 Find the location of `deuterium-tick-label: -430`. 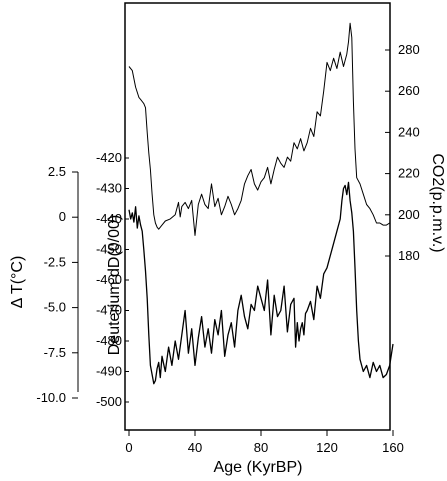

deuterium-tick-label: -430 is located at coordinates (109, 188).